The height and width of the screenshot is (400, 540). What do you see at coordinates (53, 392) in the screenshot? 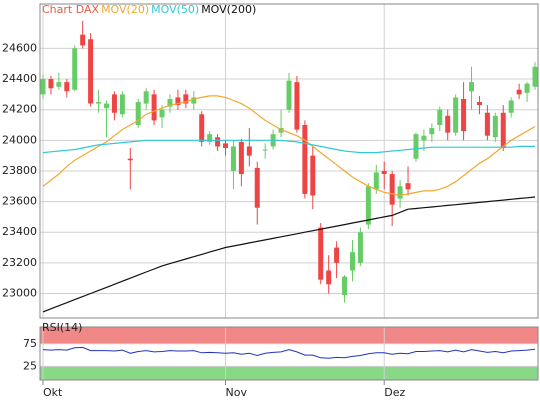
I see `x-tick-label: Okt` at bounding box center [53, 392].